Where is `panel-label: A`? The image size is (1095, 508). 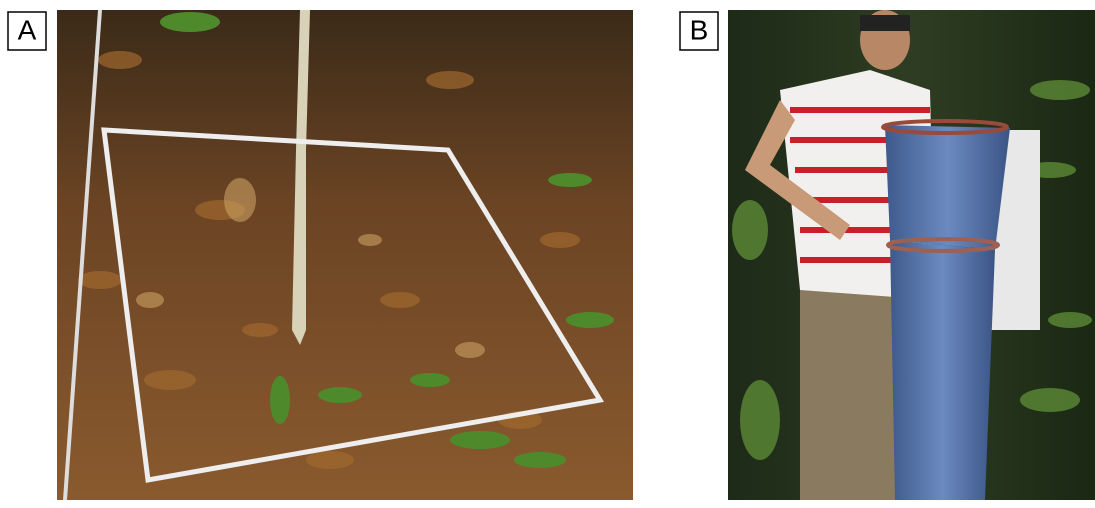 panel-label: A is located at coordinates (27, 31).